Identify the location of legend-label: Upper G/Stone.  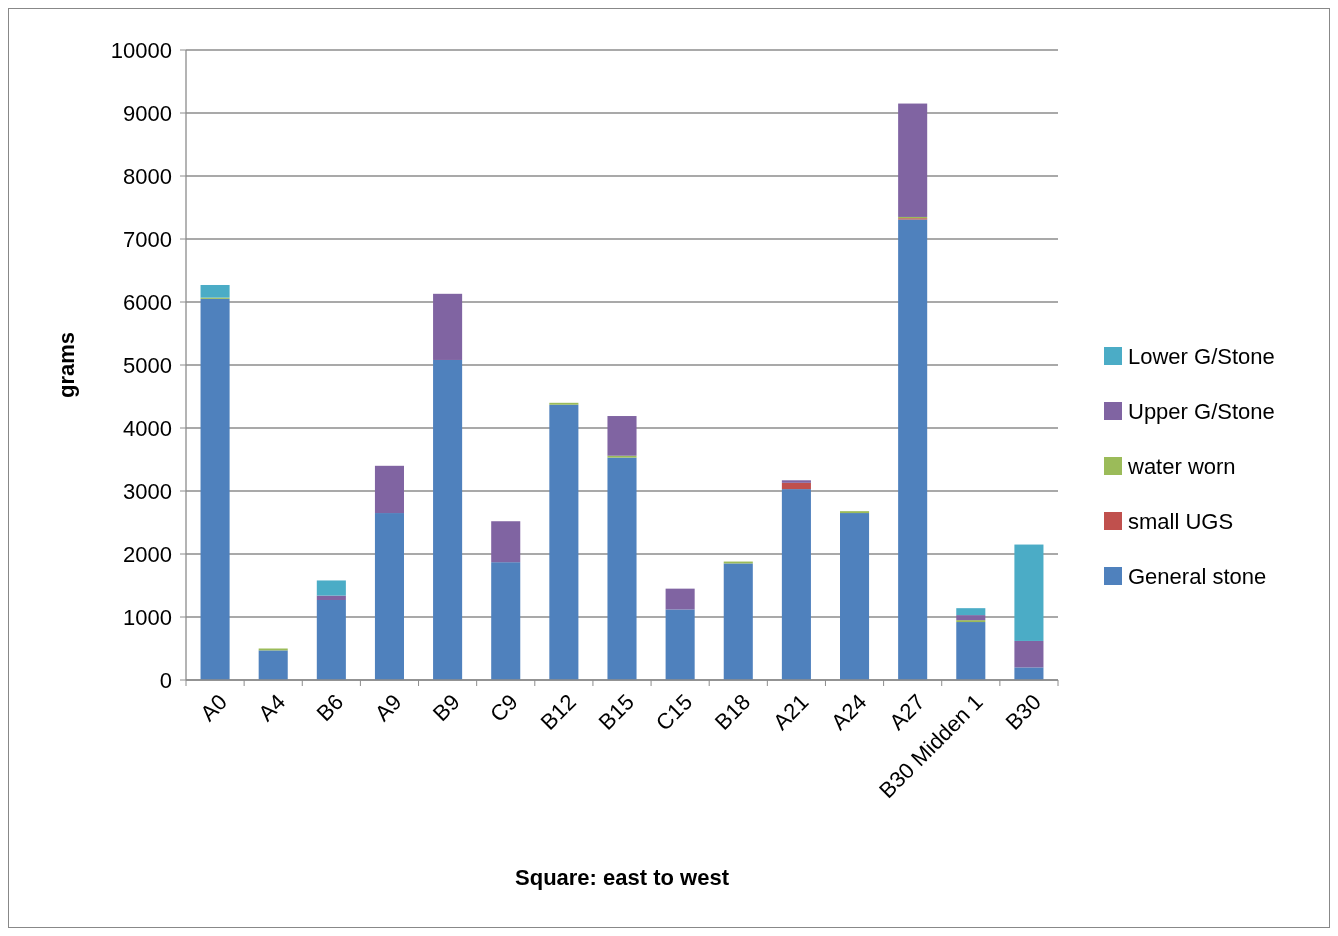
(1201, 411).